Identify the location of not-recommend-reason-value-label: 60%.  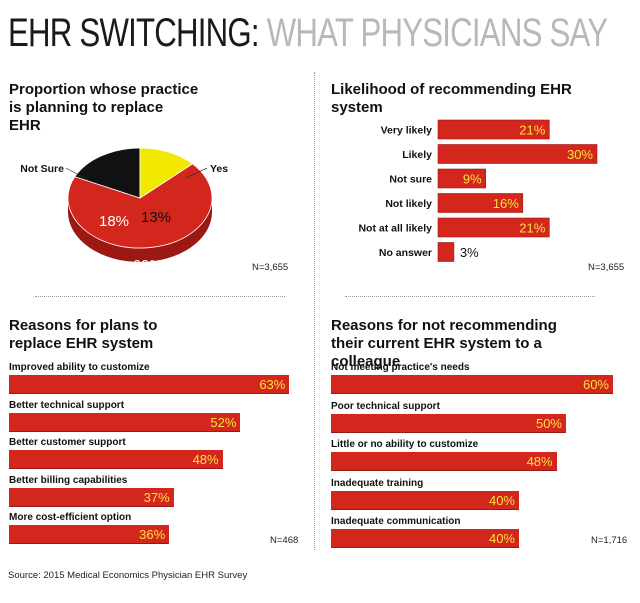
(595, 384).